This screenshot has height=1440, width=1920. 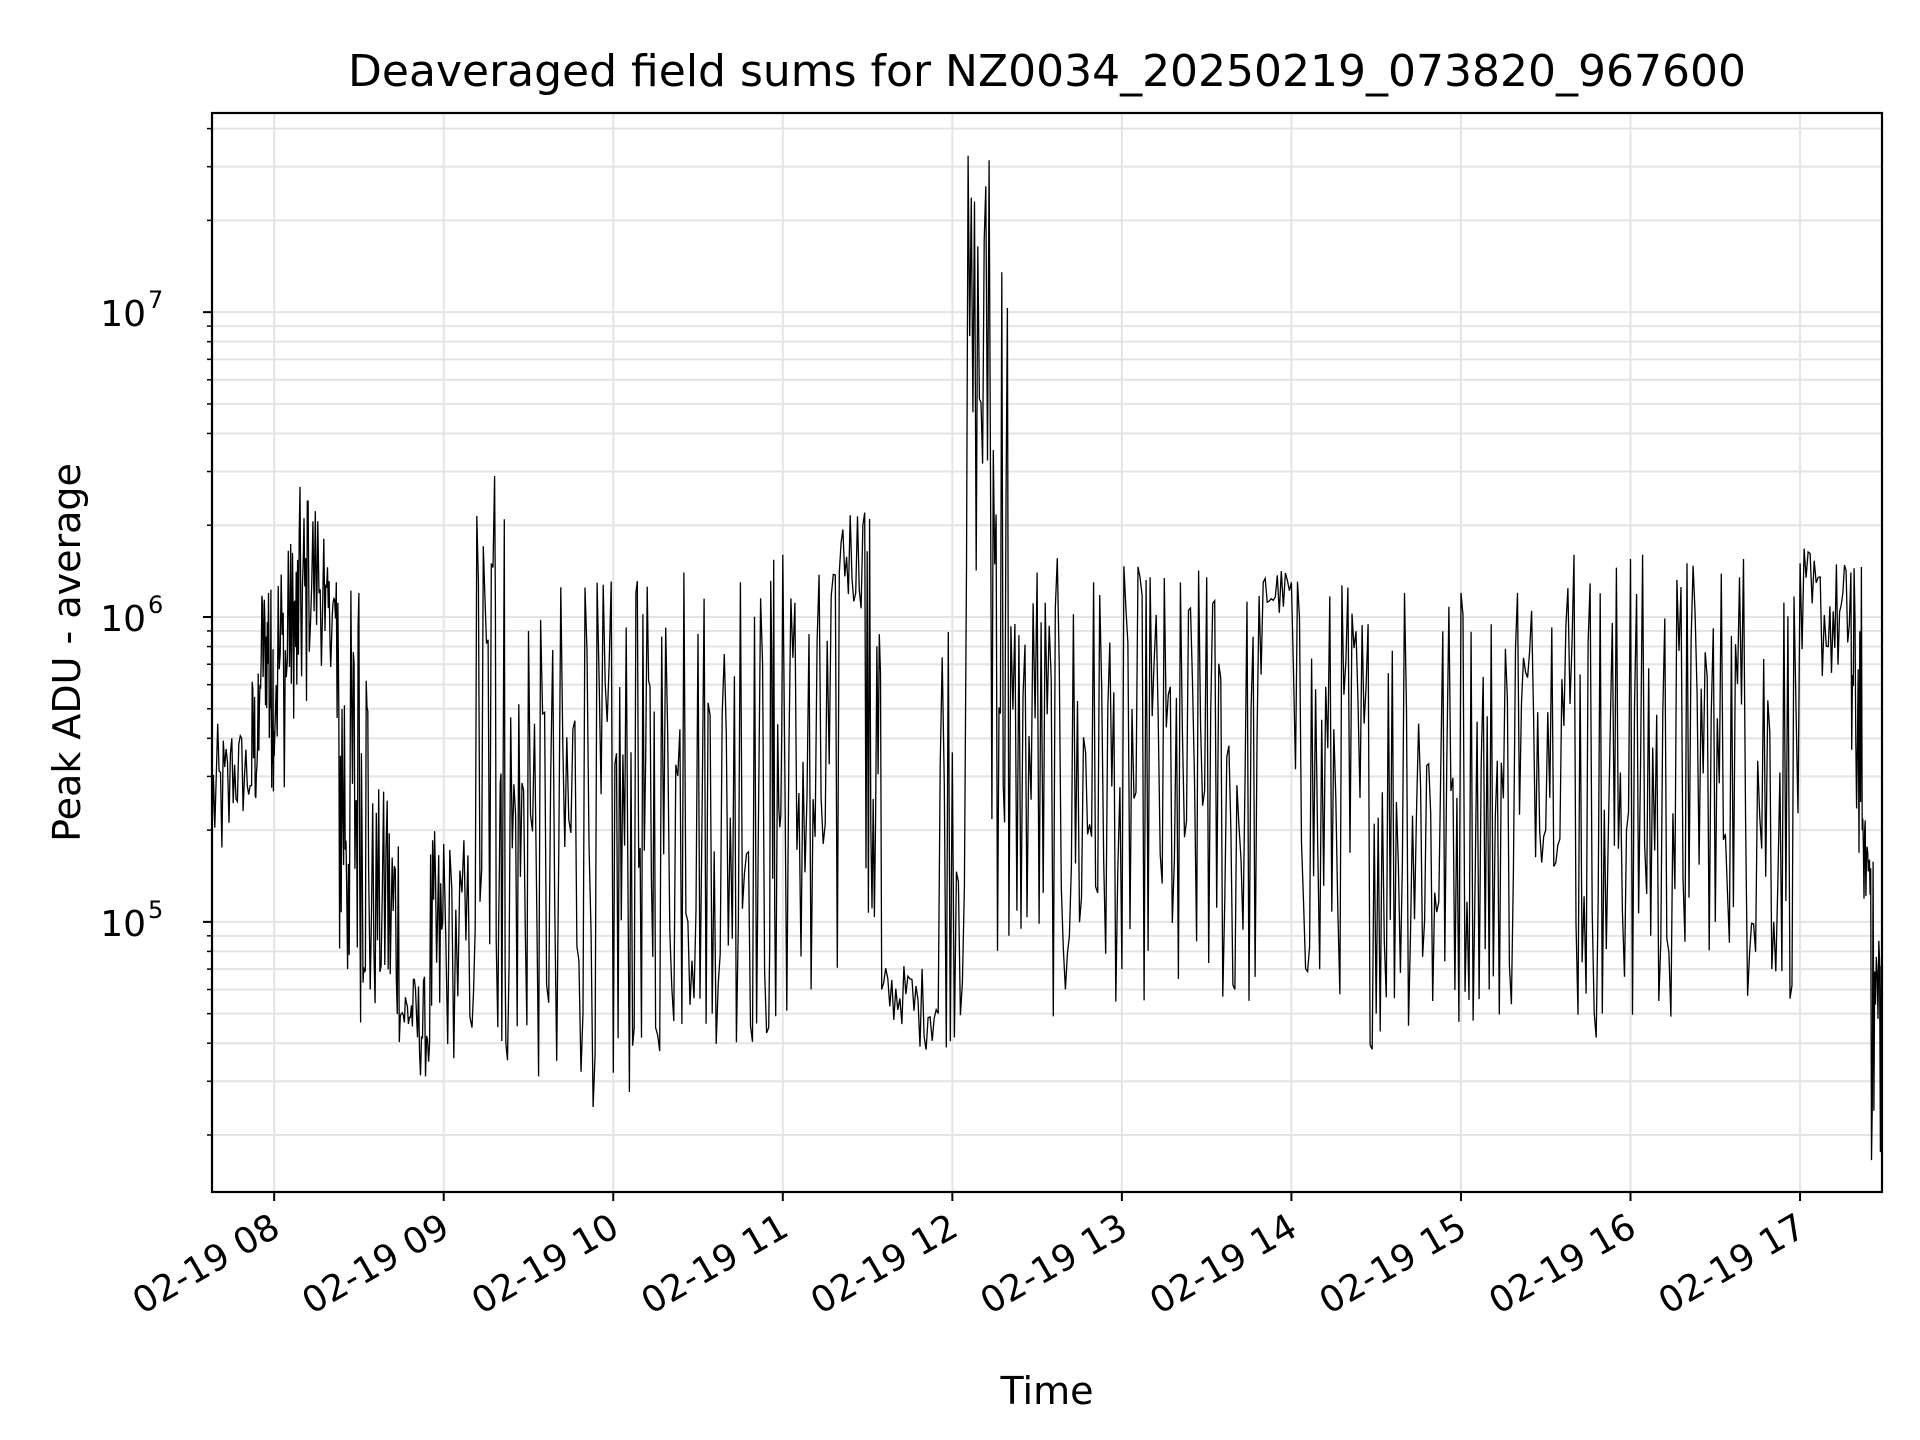 What do you see at coordinates (67, 652) in the screenshot?
I see `y-axis-label: Peak ADU - average` at bounding box center [67, 652].